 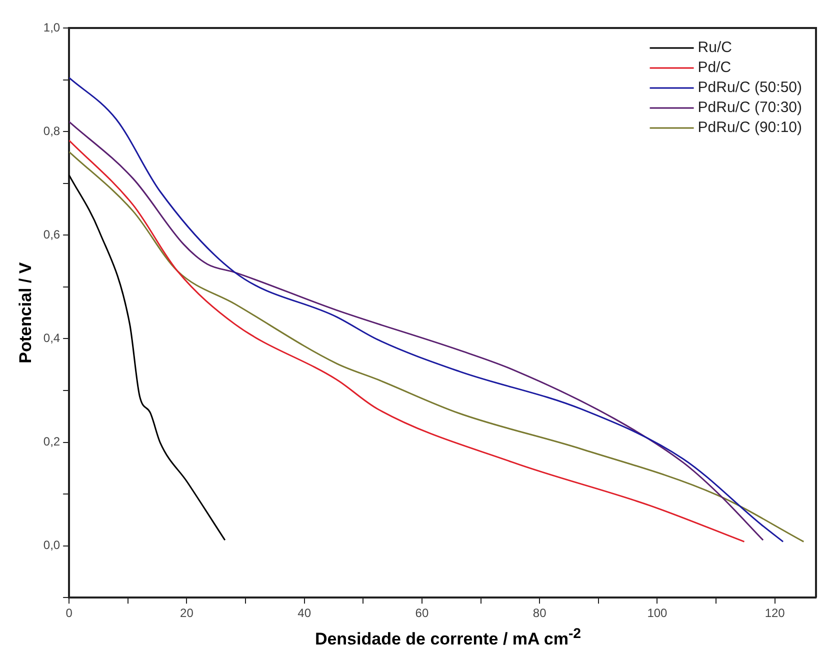 What do you see at coordinates (25, 313) in the screenshot?
I see `y-axis-title: Potencial / V` at bounding box center [25, 313].